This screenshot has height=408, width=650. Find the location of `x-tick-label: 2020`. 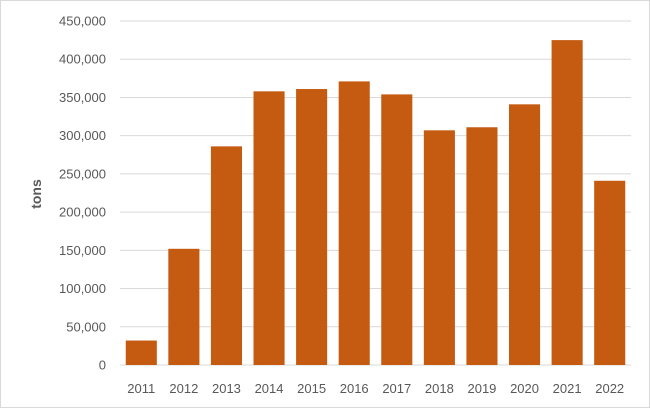

x-tick-label: 2020 is located at coordinates (524, 388).